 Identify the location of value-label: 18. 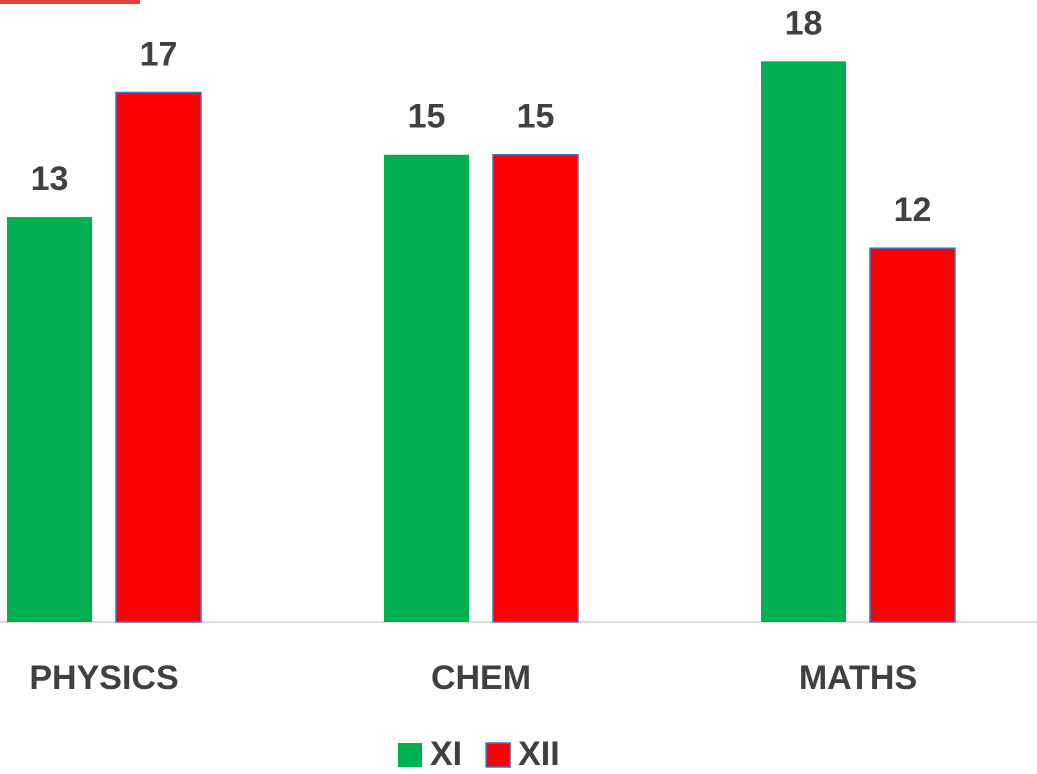
(804, 23).